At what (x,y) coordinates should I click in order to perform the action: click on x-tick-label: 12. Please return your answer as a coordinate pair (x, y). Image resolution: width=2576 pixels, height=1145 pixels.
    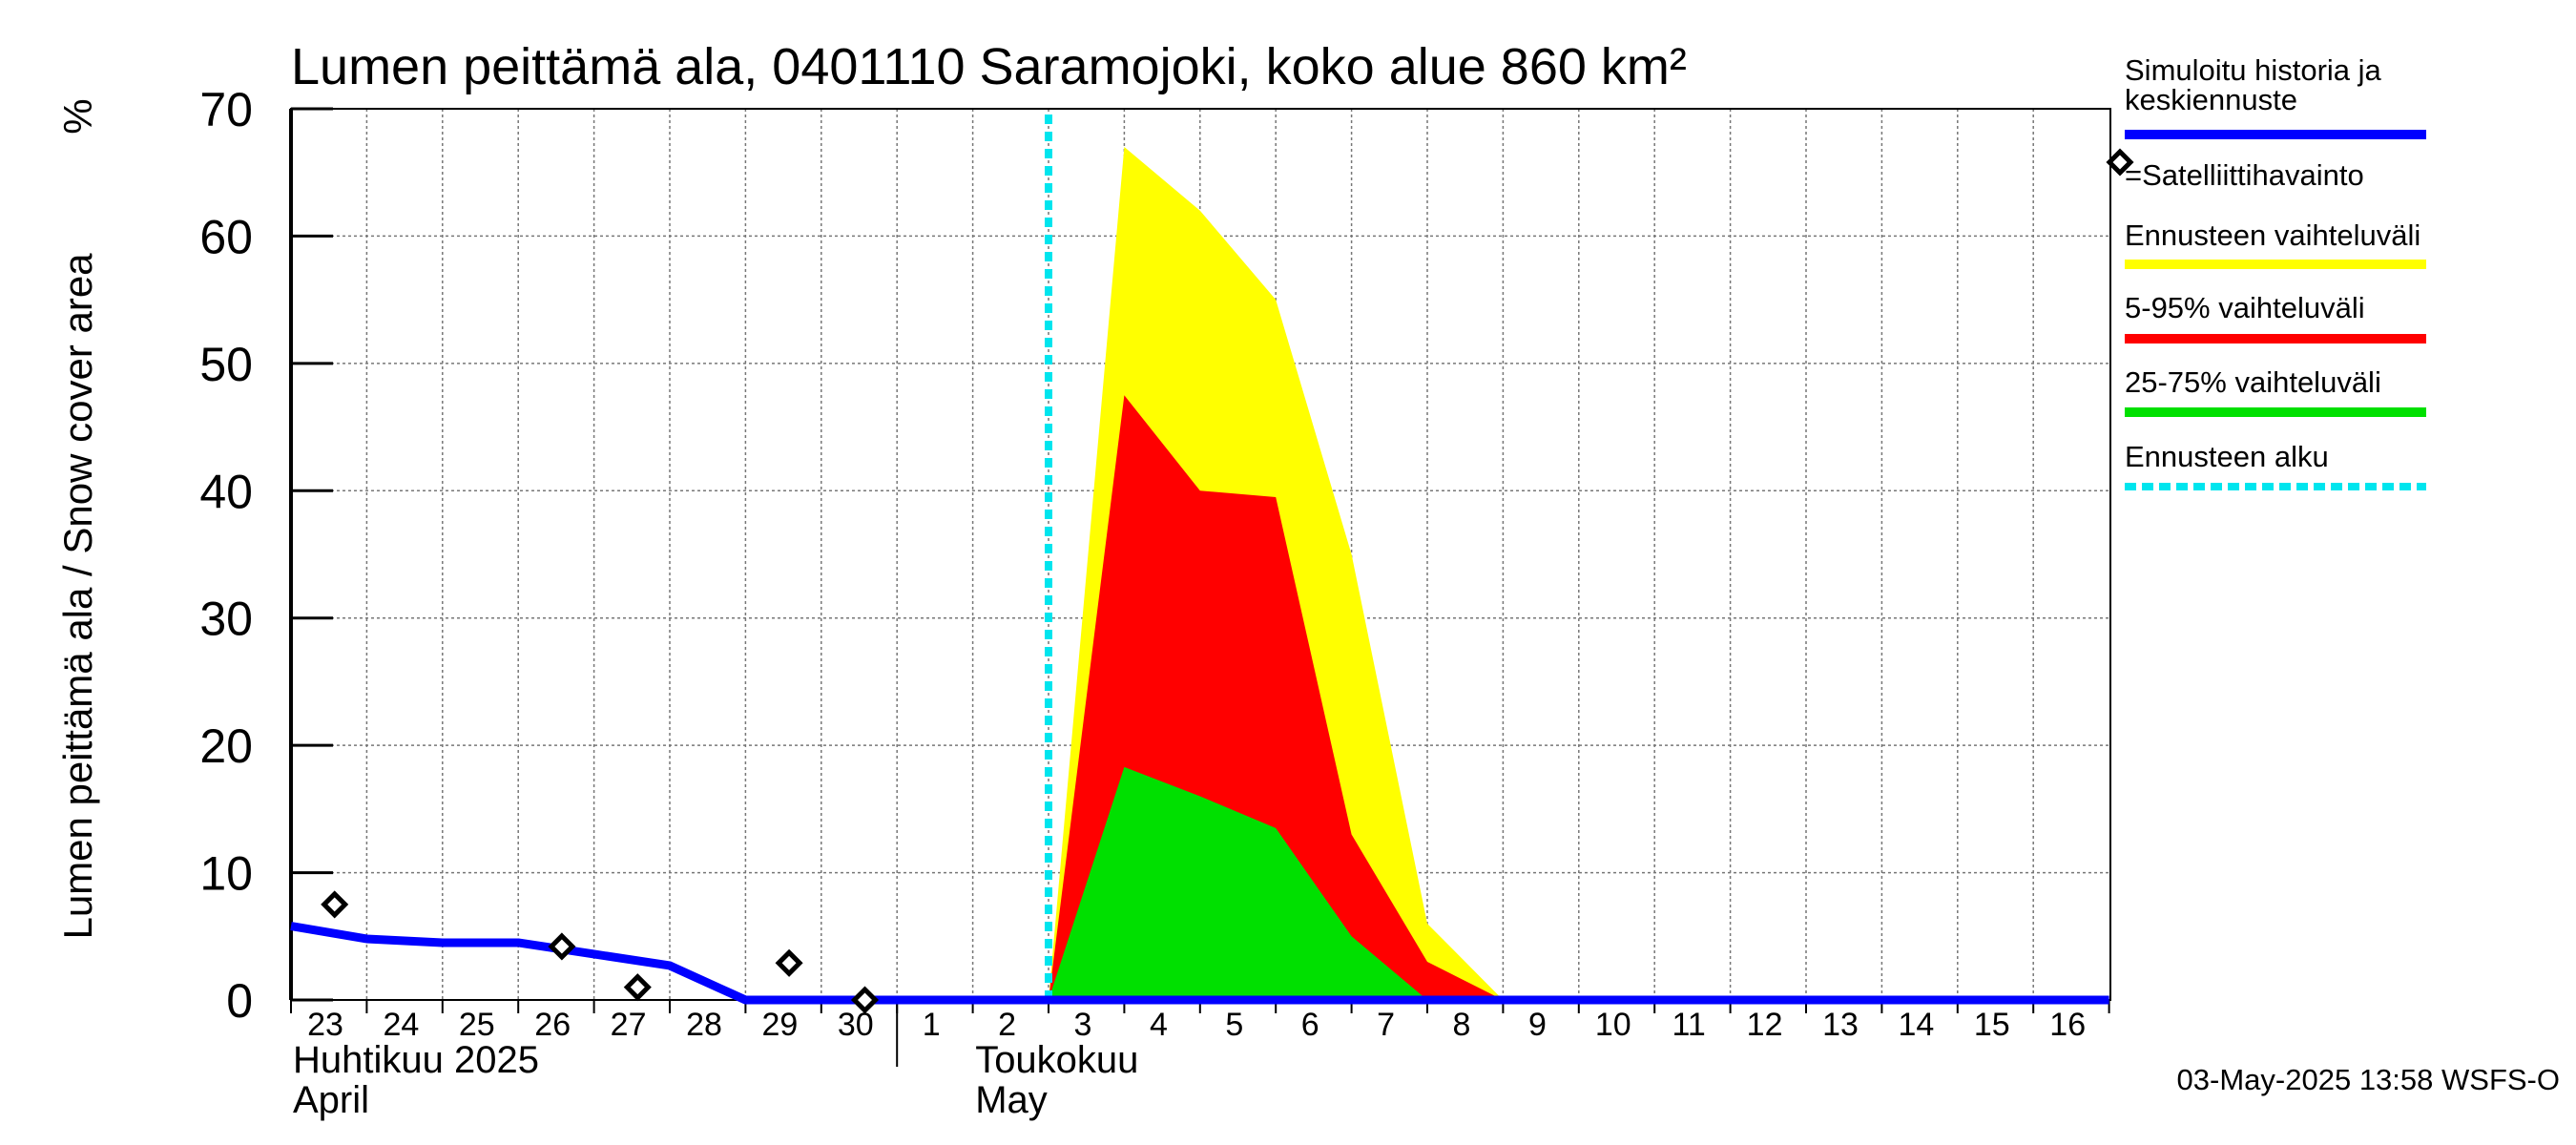
    Looking at the image, I should click on (1765, 1025).